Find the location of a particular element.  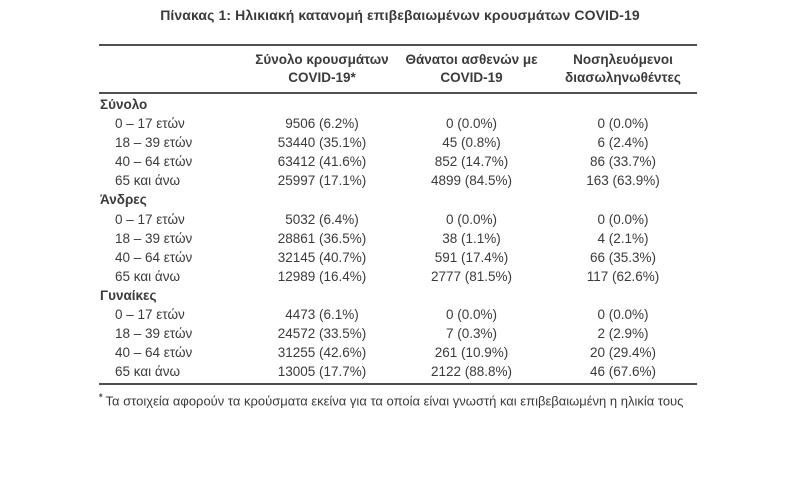

cases-value: 53440 (35.1%) is located at coordinates (322, 143).